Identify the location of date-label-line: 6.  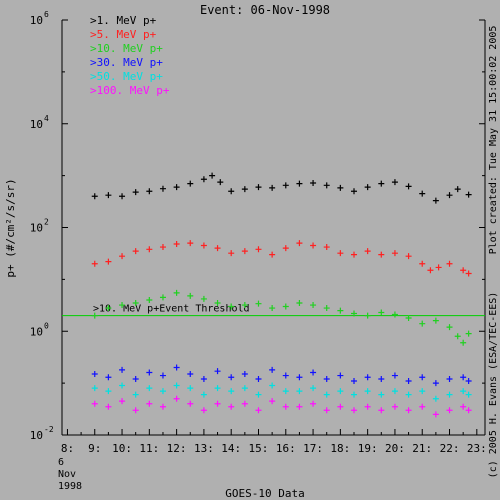
(61, 462).